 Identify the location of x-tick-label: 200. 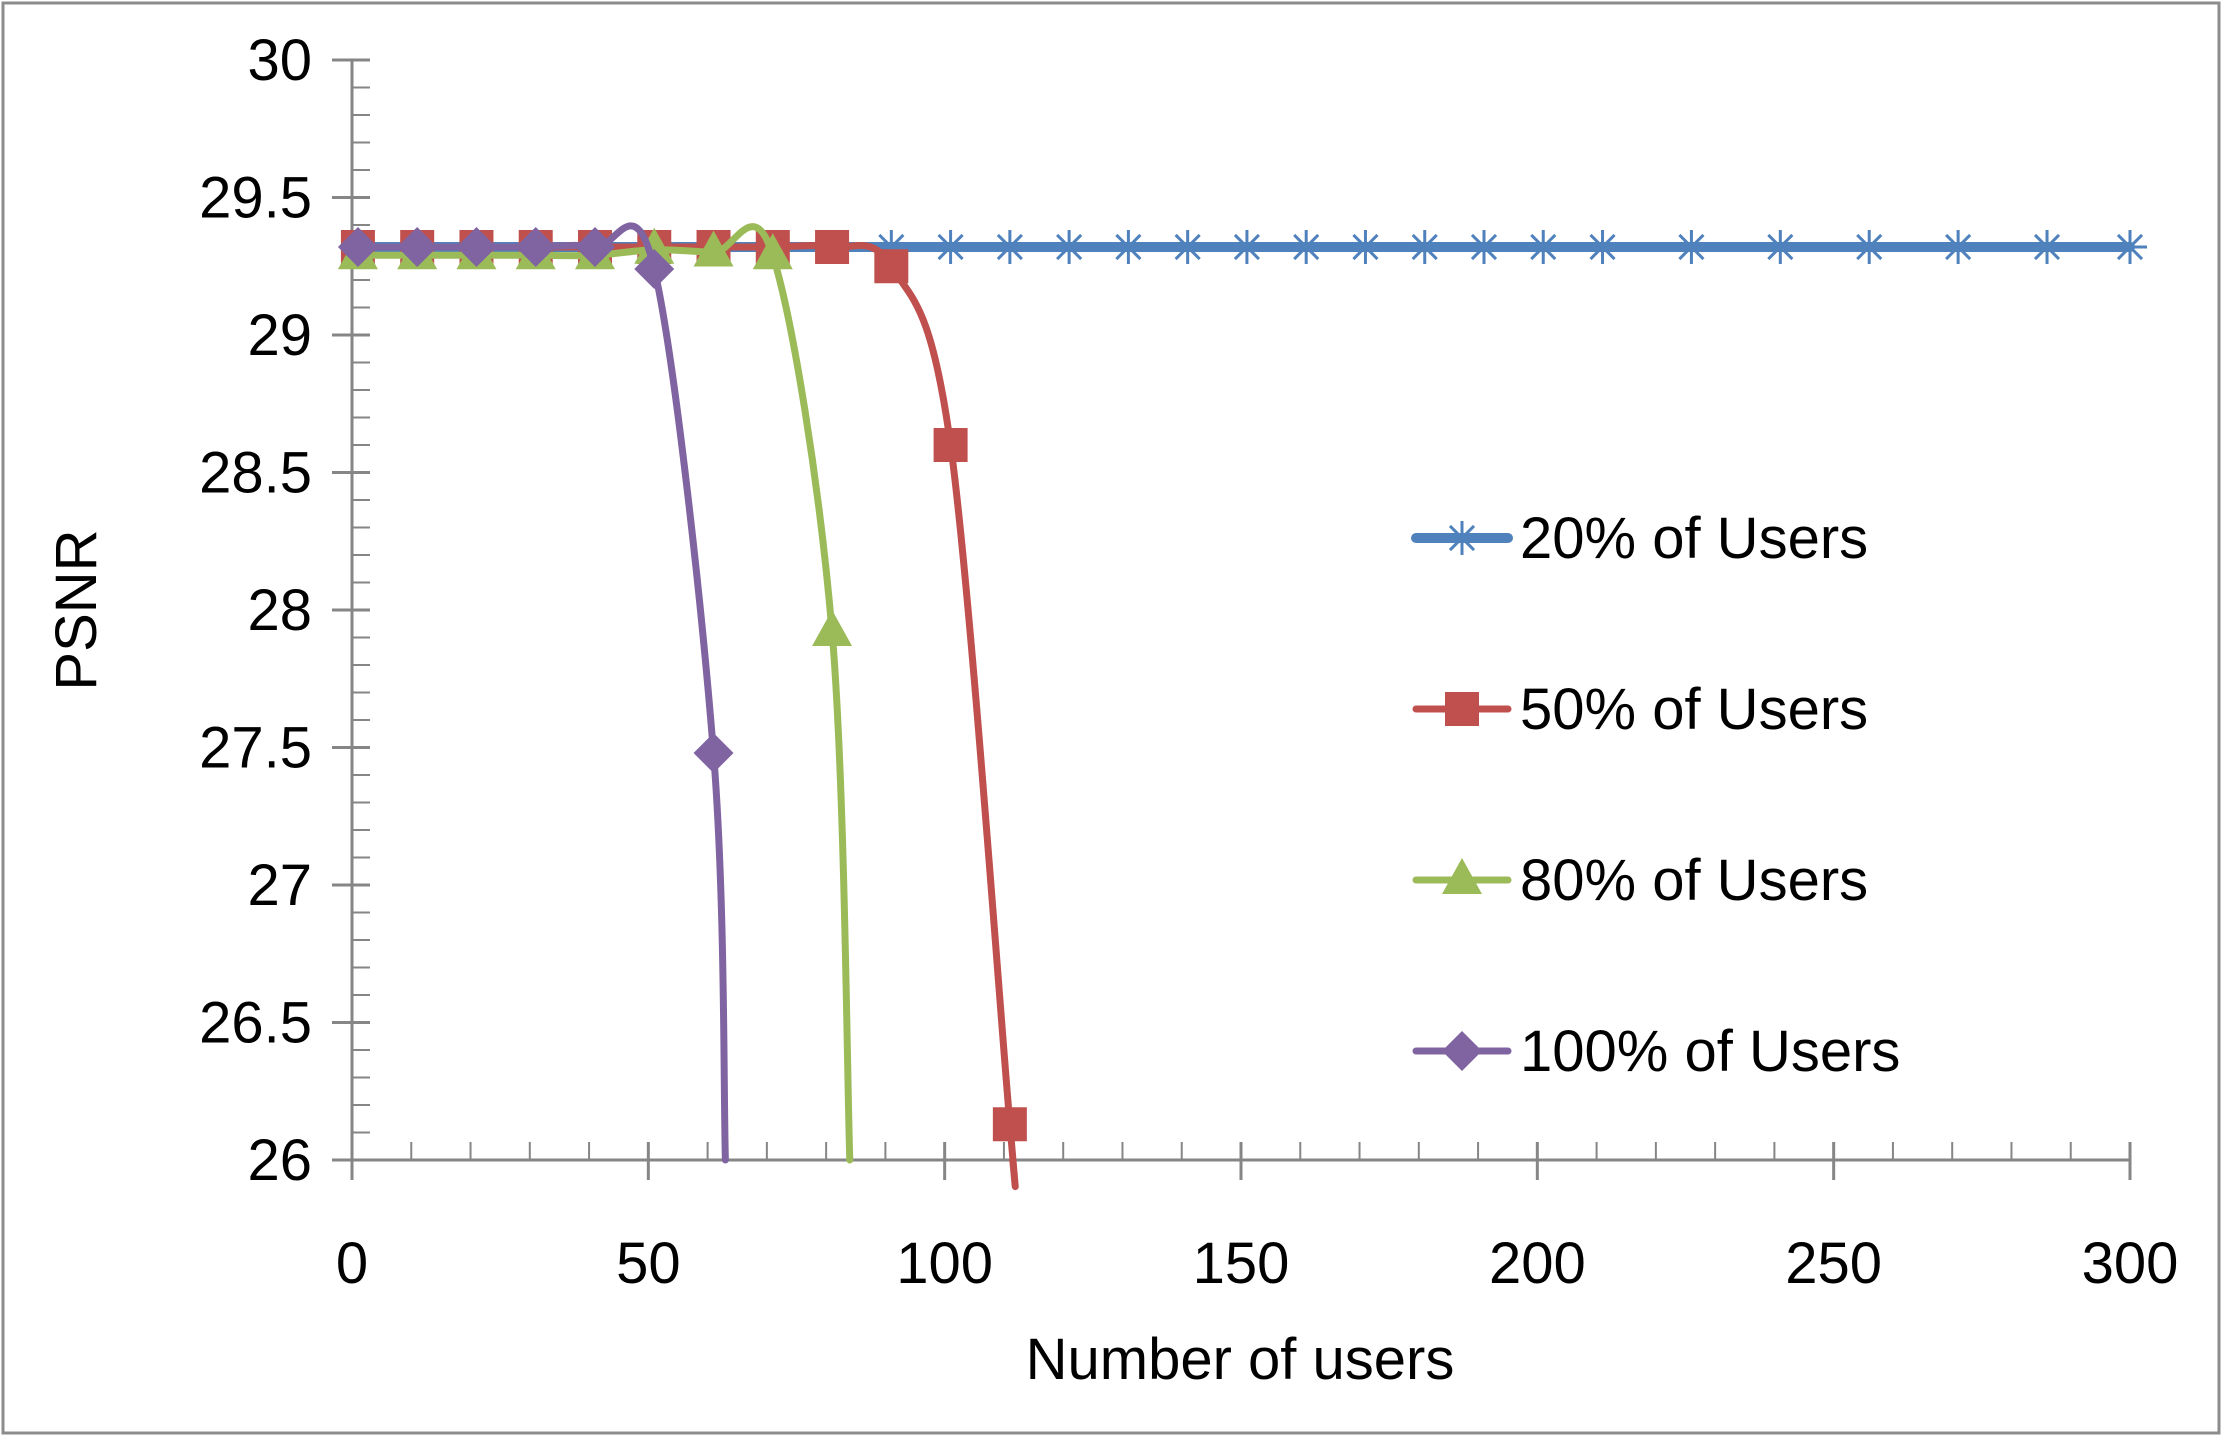
(1537, 1263).